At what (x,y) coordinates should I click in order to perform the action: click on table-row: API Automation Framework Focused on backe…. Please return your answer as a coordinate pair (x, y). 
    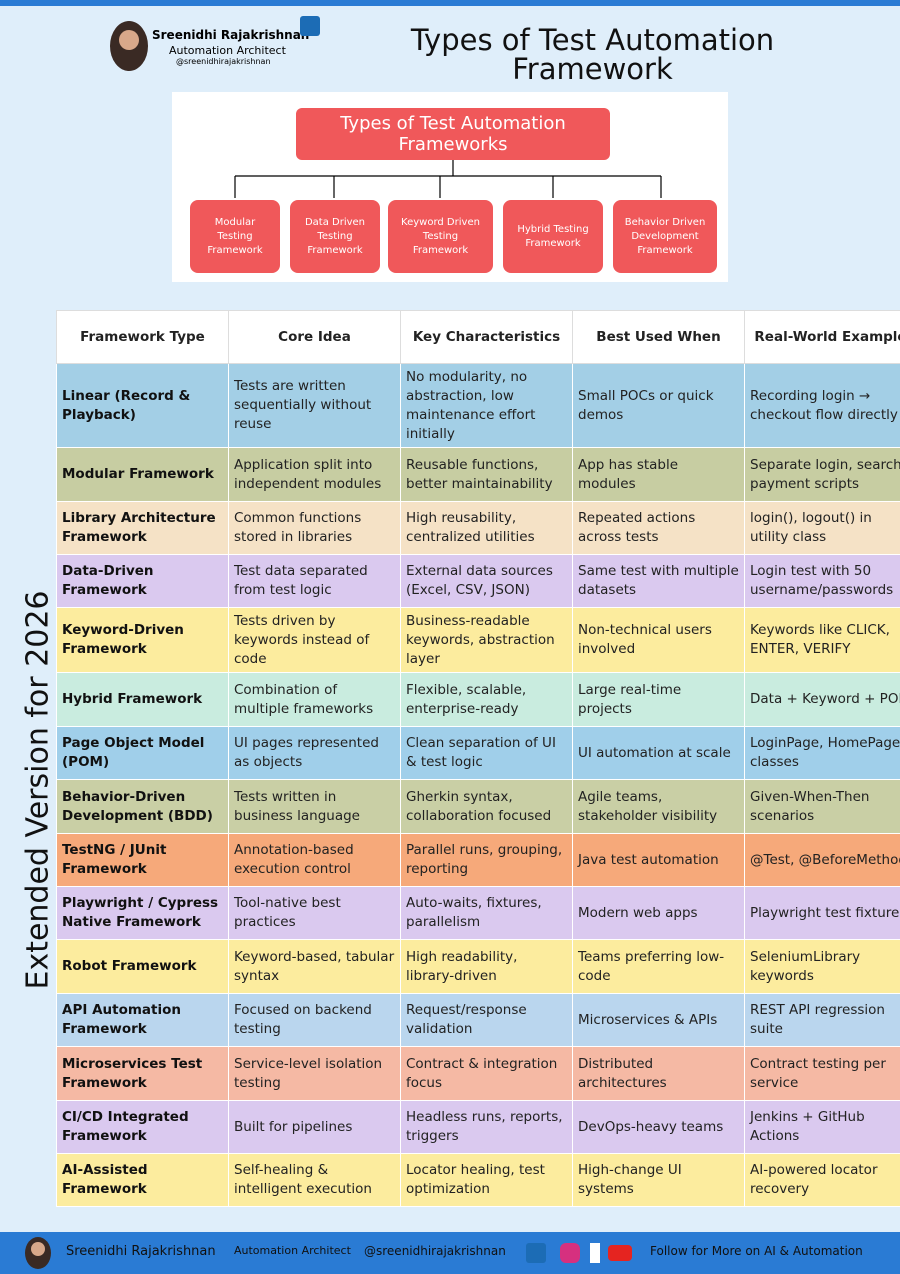
    Looking at the image, I should click on (478, 1020).